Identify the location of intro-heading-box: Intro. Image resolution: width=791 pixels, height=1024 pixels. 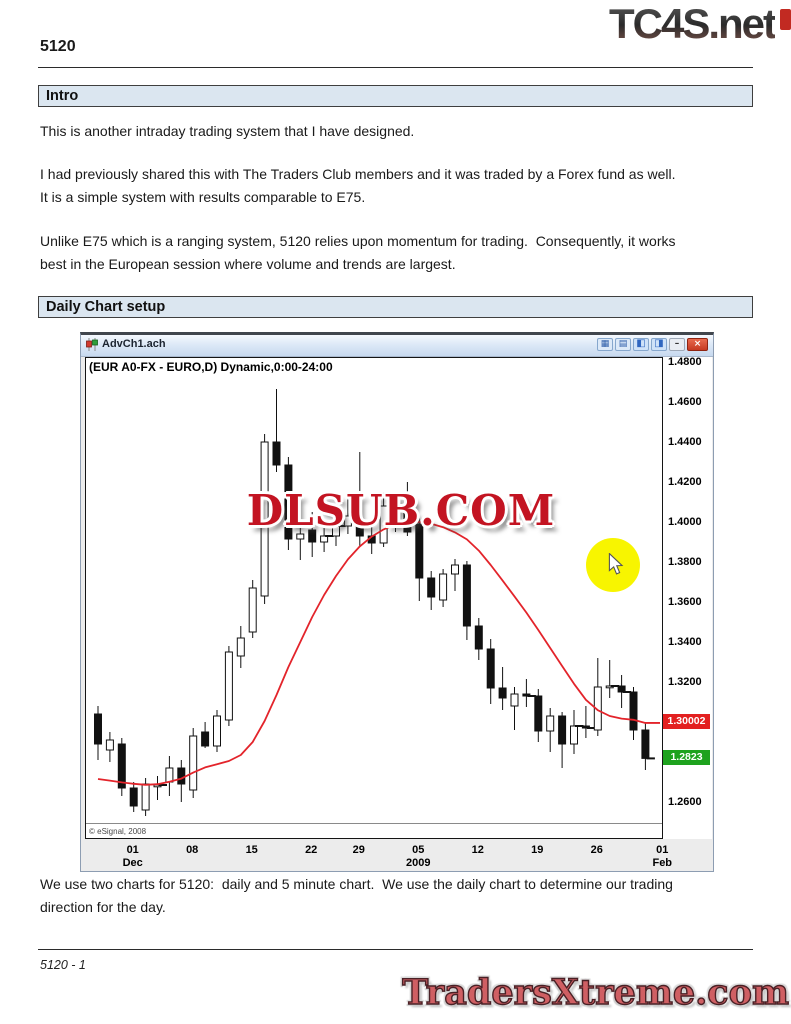
(395, 96).